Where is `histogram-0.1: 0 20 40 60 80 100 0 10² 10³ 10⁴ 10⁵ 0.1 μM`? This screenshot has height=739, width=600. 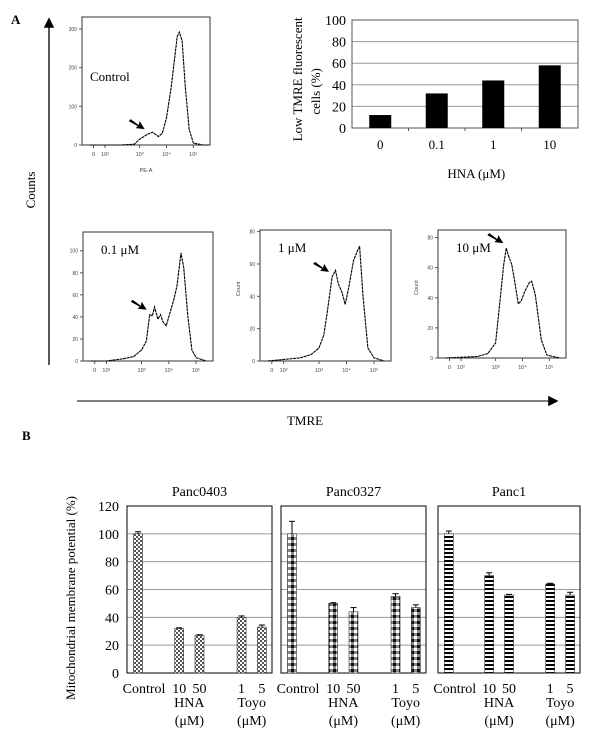
histogram-0.1: 0 20 40 60 80 100 0 10² 10³ 10⁴ 10⁵ 0.1 μM is located at coordinates (142, 302).